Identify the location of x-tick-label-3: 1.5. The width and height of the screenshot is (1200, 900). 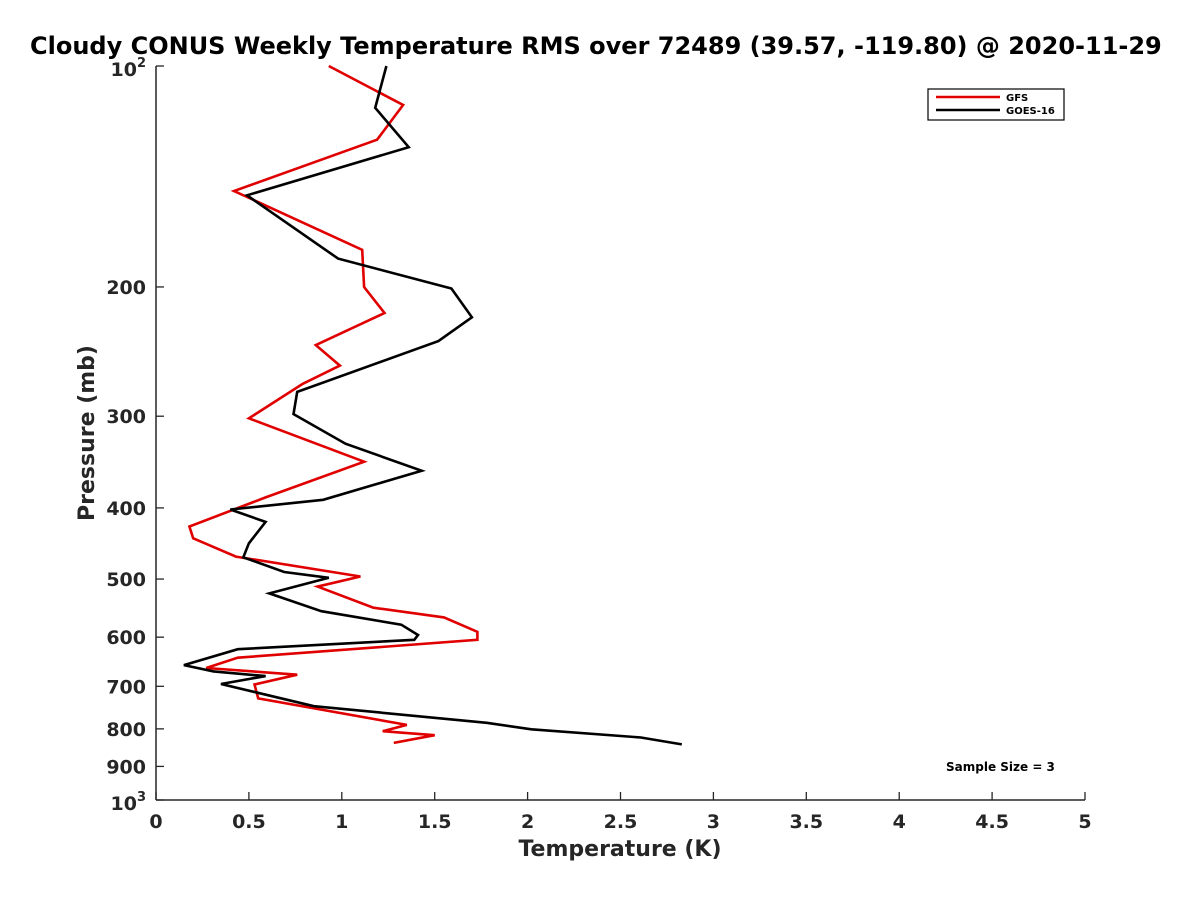
(435, 822).